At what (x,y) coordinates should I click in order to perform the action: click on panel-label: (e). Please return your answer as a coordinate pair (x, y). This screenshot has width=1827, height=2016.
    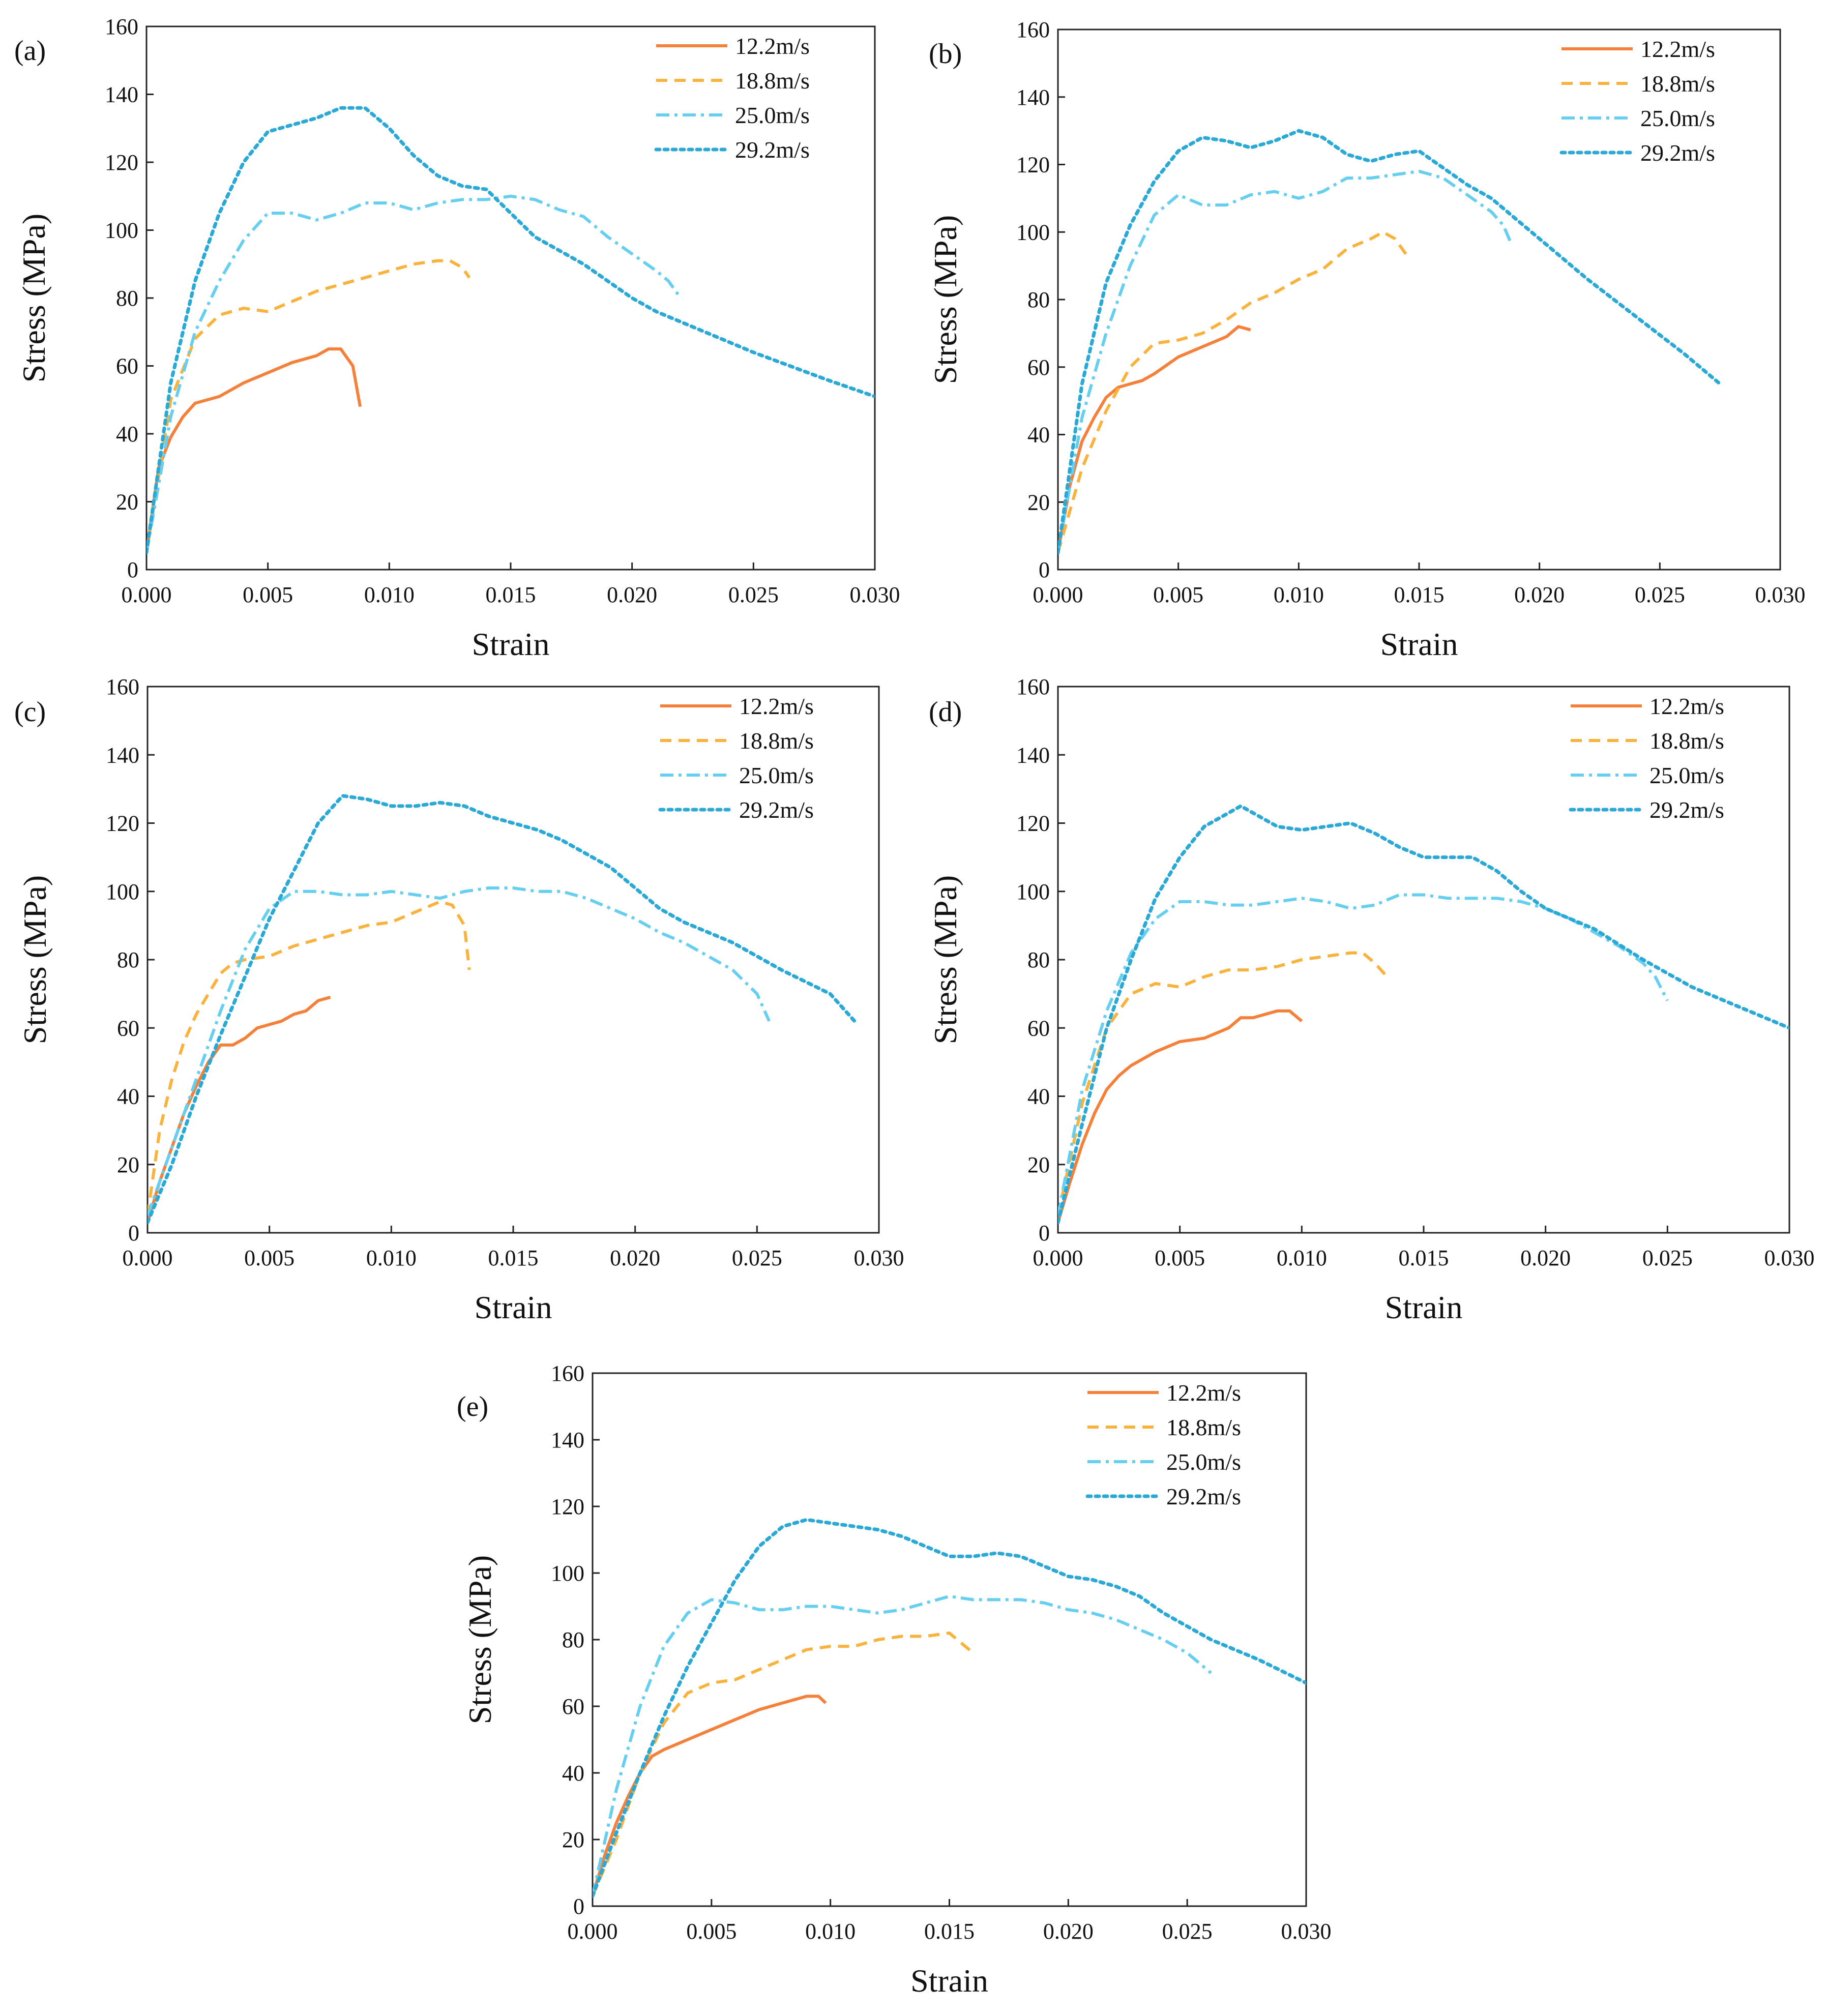
    Looking at the image, I should click on (472, 1406).